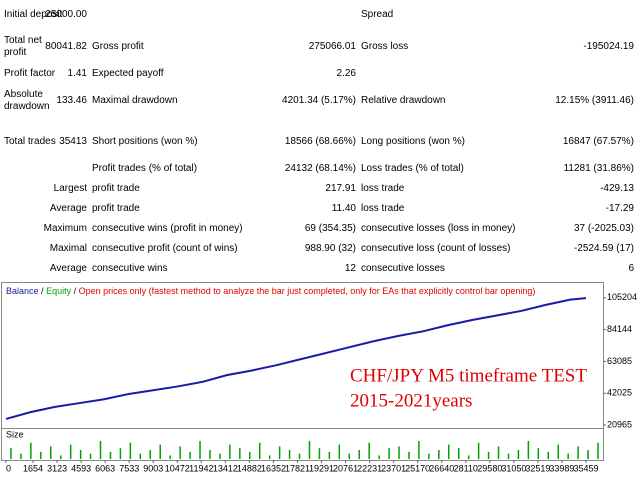  What do you see at coordinates (177, 468) in the screenshot?
I see `x-tick-label: 10472` at bounding box center [177, 468].